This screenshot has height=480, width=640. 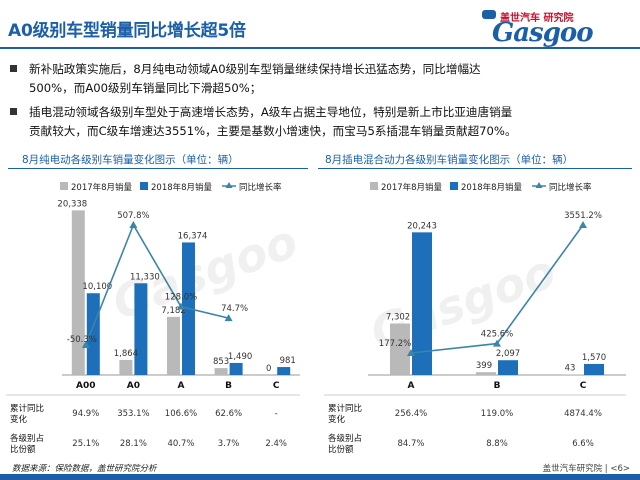 What do you see at coordinates (84, 469) in the screenshot?
I see `data-source-note: 数据来源：保险数据，盖世研究院分析` at bounding box center [84, 469].